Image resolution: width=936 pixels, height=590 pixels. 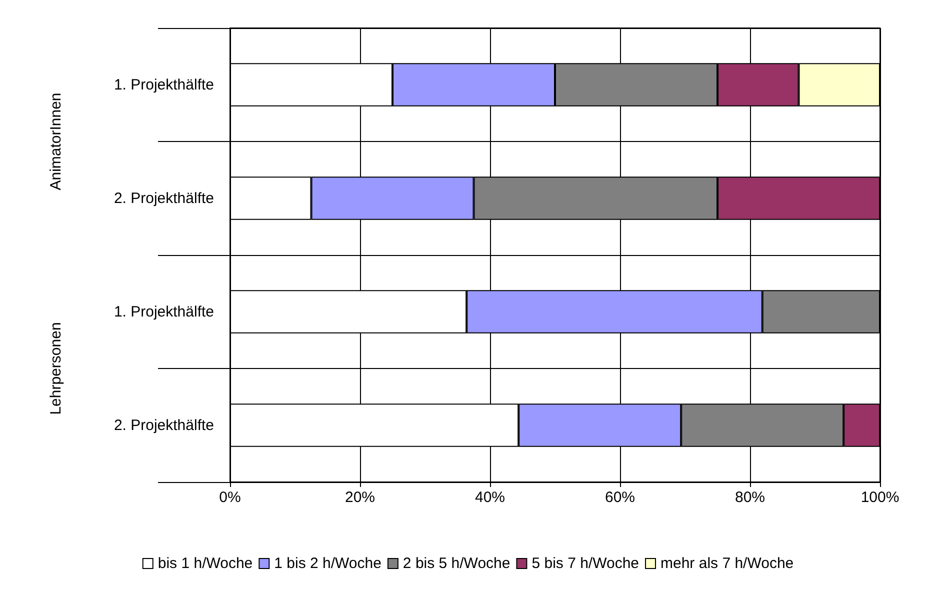 I want to click on x-tick-label: 60%, so click(x=620, y=497).